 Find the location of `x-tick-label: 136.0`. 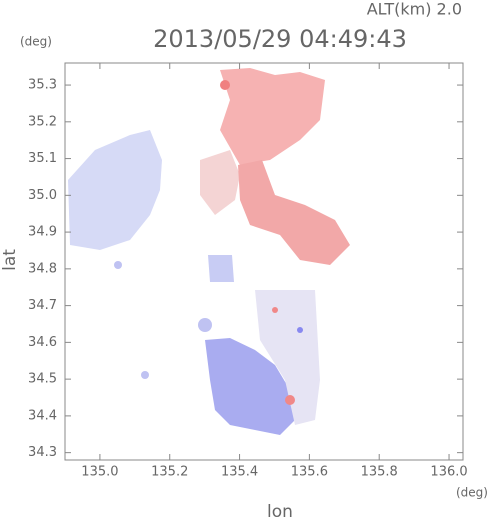

x-tick-label: 136.0 is located at coordinates (448, 472).